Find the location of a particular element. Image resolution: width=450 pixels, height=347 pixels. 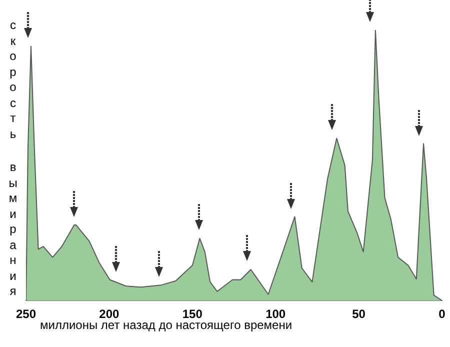

x-tick-label: 50 is located at coordinates (359, 314).